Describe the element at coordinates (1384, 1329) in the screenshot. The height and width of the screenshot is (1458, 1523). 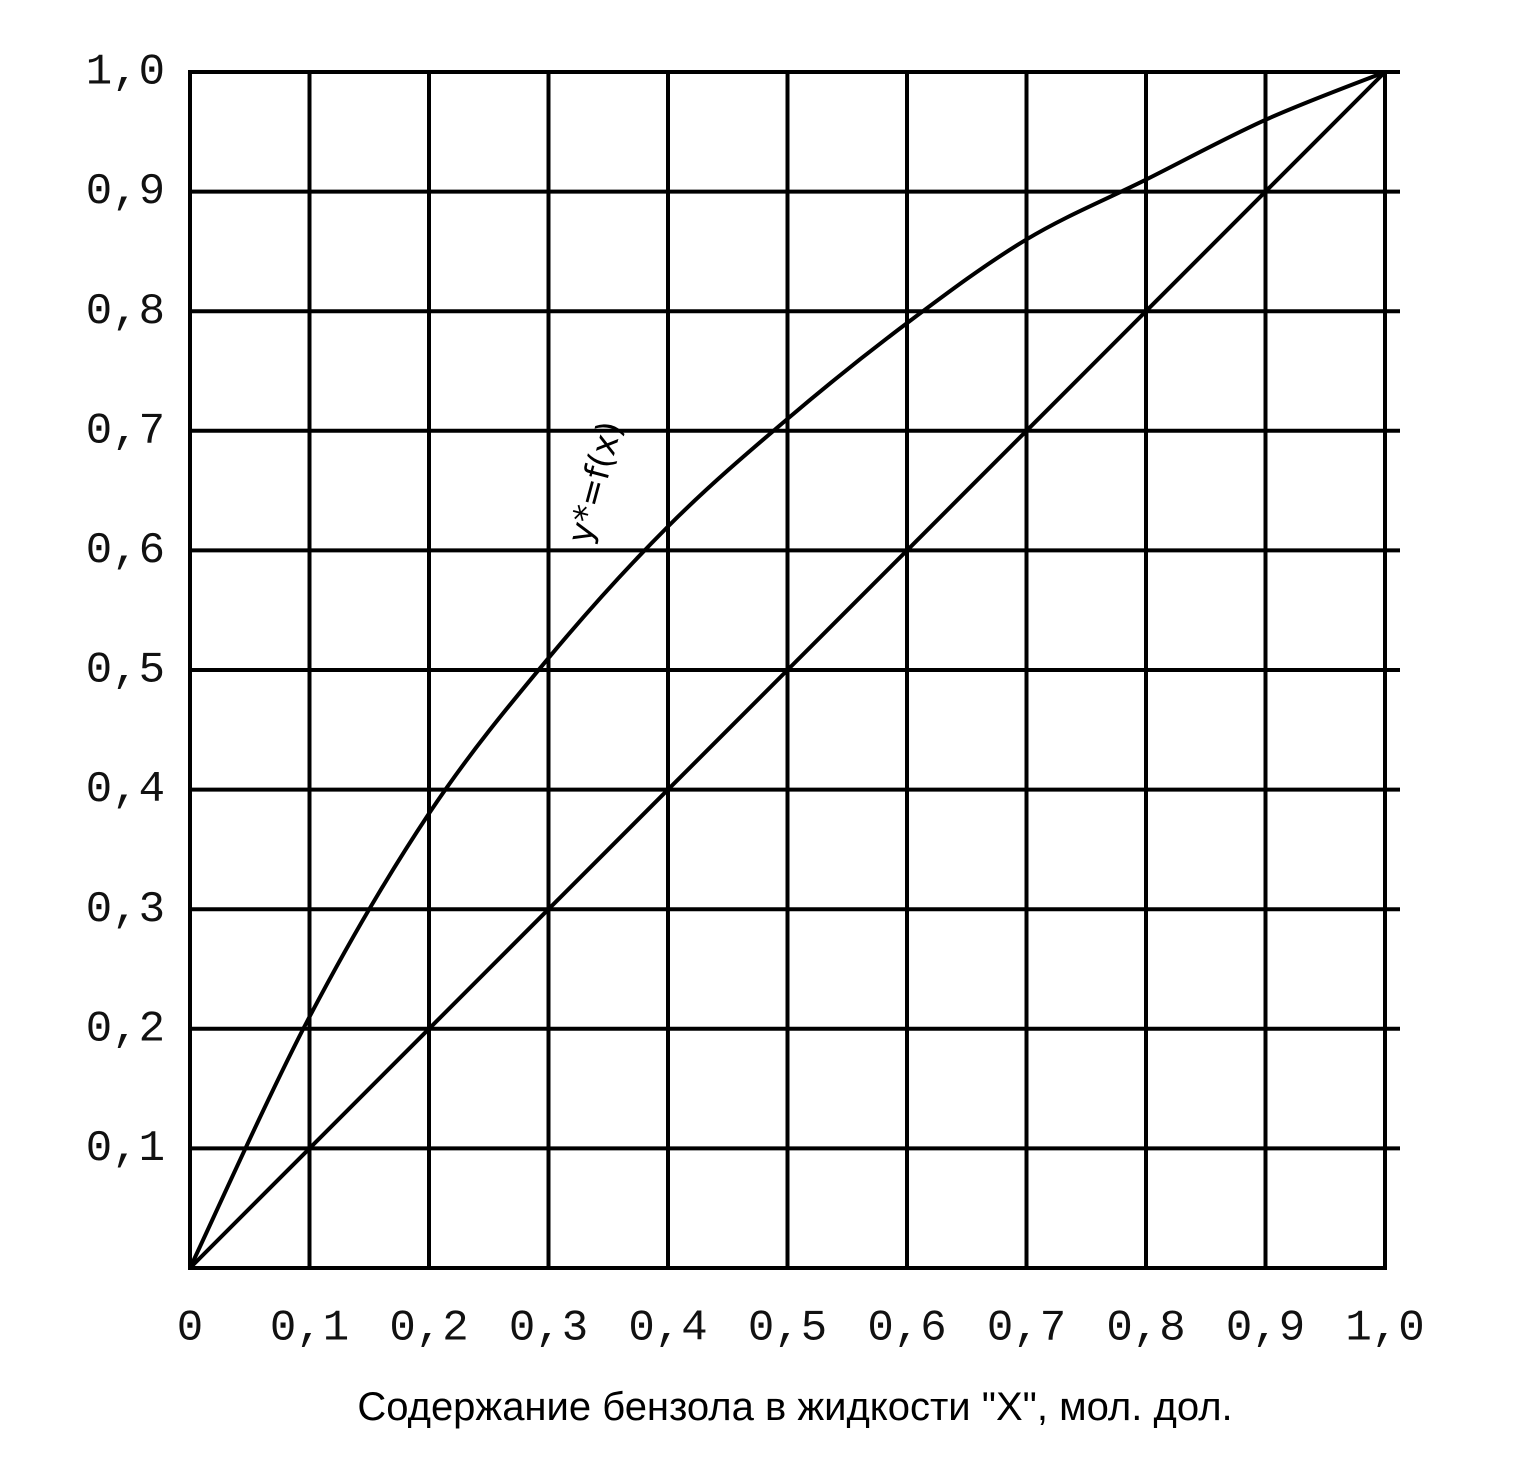
I see `x-tick-label: 1,0` at that location.